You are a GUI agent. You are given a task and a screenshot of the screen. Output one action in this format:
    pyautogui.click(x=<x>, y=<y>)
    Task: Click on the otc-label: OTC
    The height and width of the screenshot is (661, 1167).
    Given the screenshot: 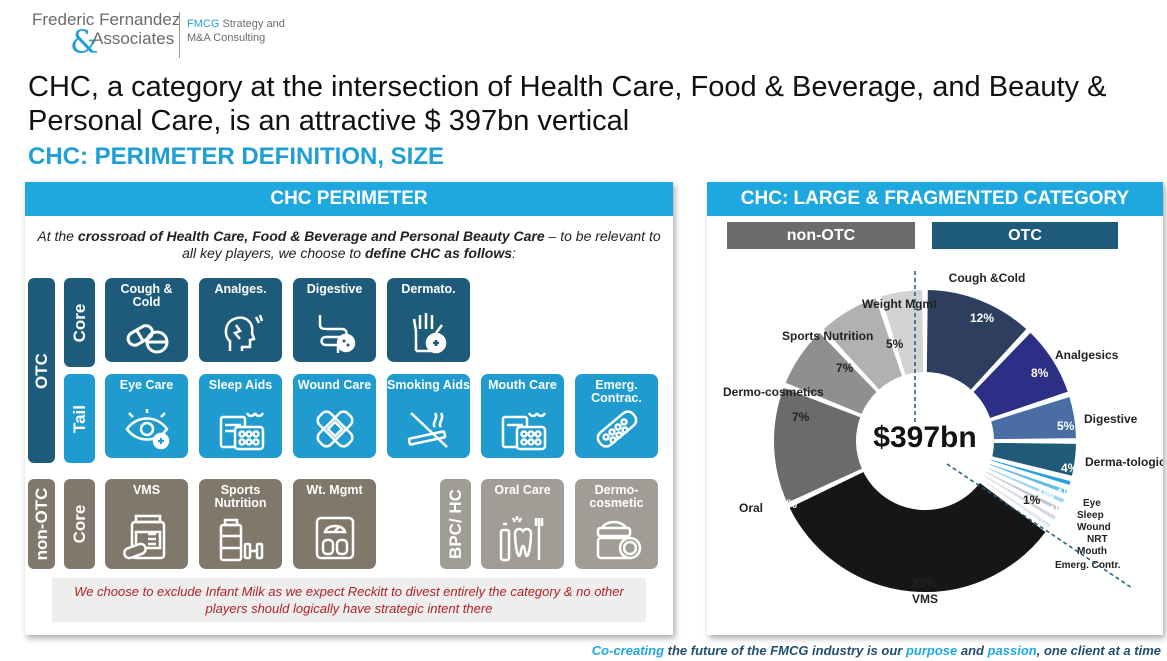 What is the action you would take?
    pyautogui.click(x=1025, y=235)
    